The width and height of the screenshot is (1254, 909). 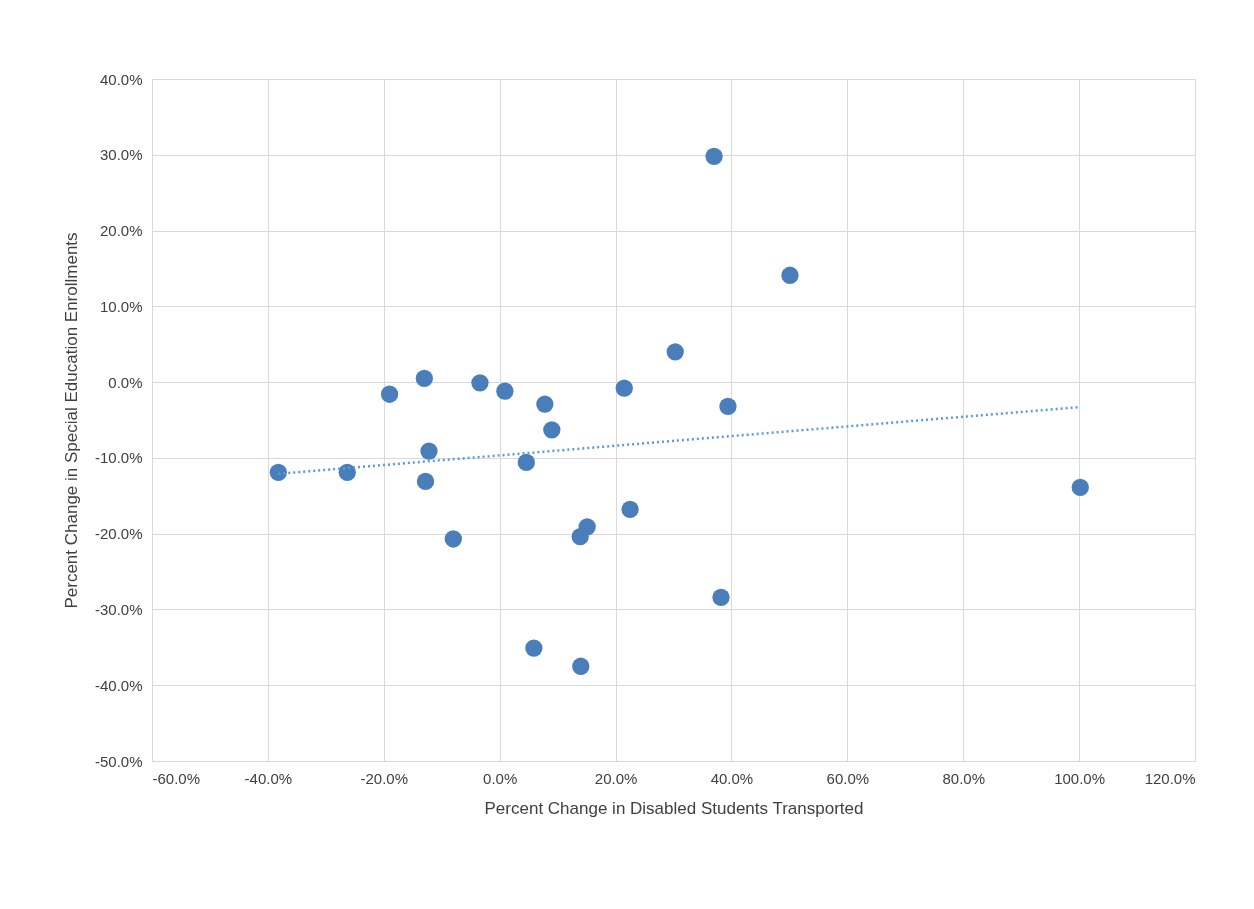 I want to click on y-tick-label: -30.0%, so click(x=118, y=609).